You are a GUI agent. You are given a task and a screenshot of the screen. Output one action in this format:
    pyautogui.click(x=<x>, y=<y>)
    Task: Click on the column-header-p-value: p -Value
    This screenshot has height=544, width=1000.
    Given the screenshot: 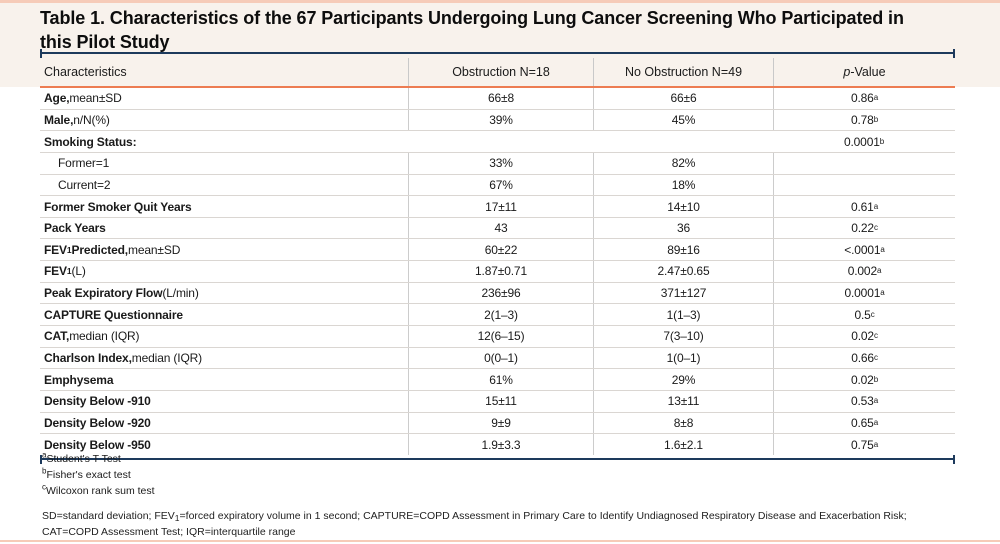 What is the action you would take?
    pyautogui.click(x=864, y=72)
    